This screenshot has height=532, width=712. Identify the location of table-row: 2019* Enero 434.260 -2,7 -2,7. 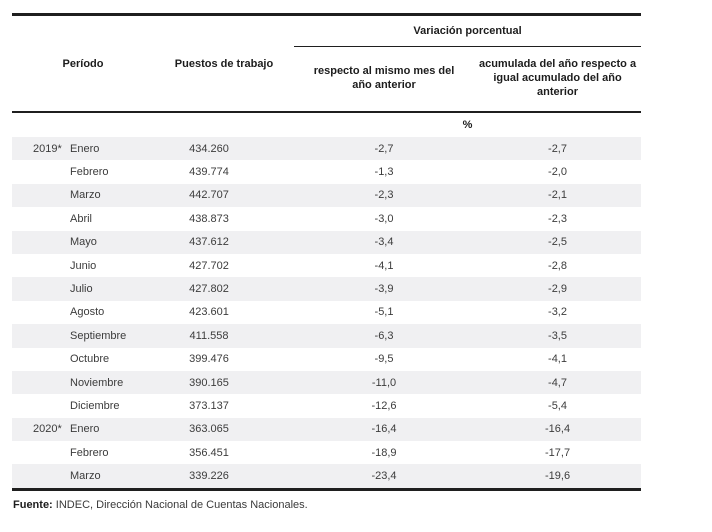
(327, 149).